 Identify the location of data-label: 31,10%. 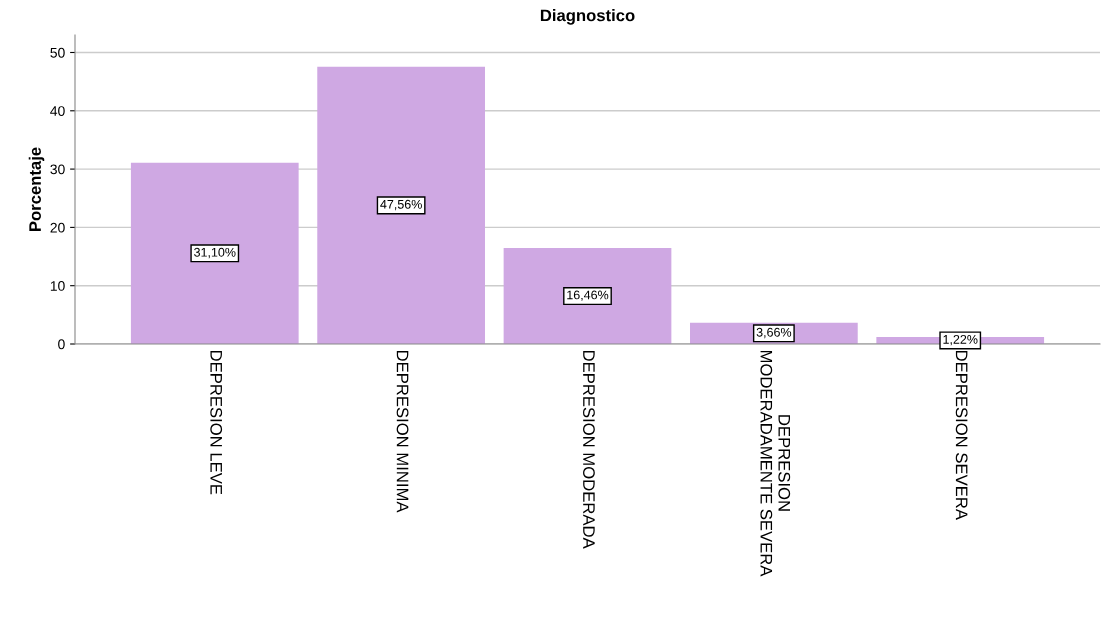
(215, 253).